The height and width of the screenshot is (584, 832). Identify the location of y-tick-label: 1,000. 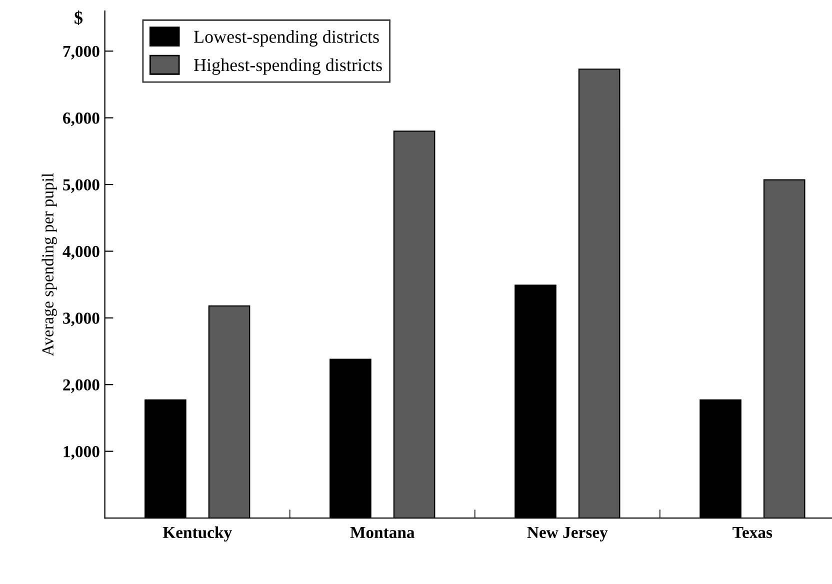
(82, 453).